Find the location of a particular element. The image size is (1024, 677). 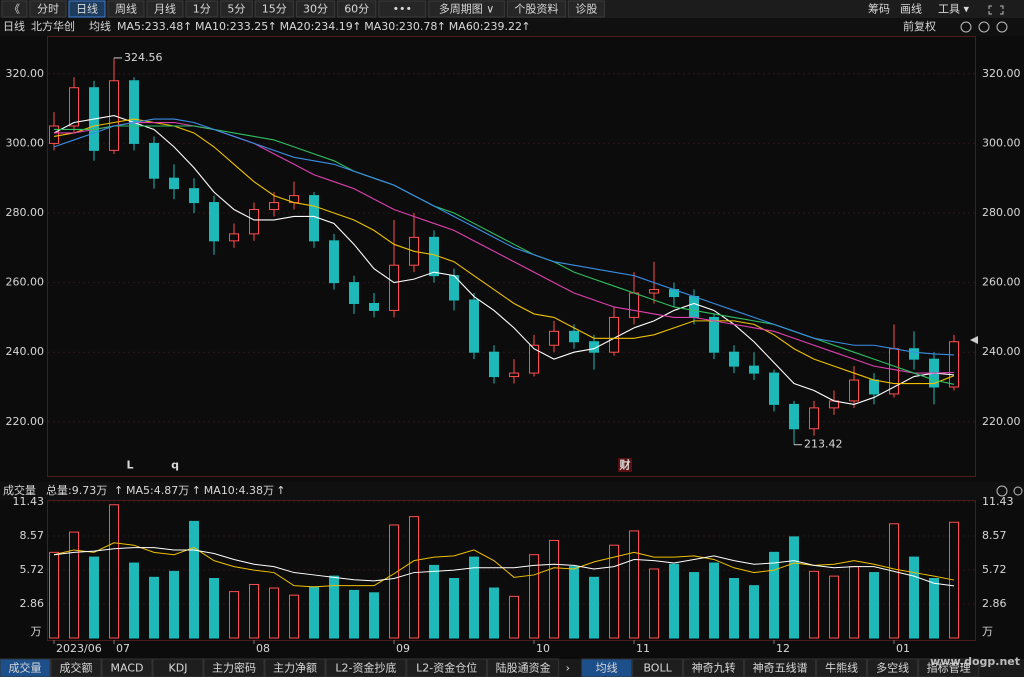

indicator-tab-label: 陆股通资金 is located at coordinates (523, 668).